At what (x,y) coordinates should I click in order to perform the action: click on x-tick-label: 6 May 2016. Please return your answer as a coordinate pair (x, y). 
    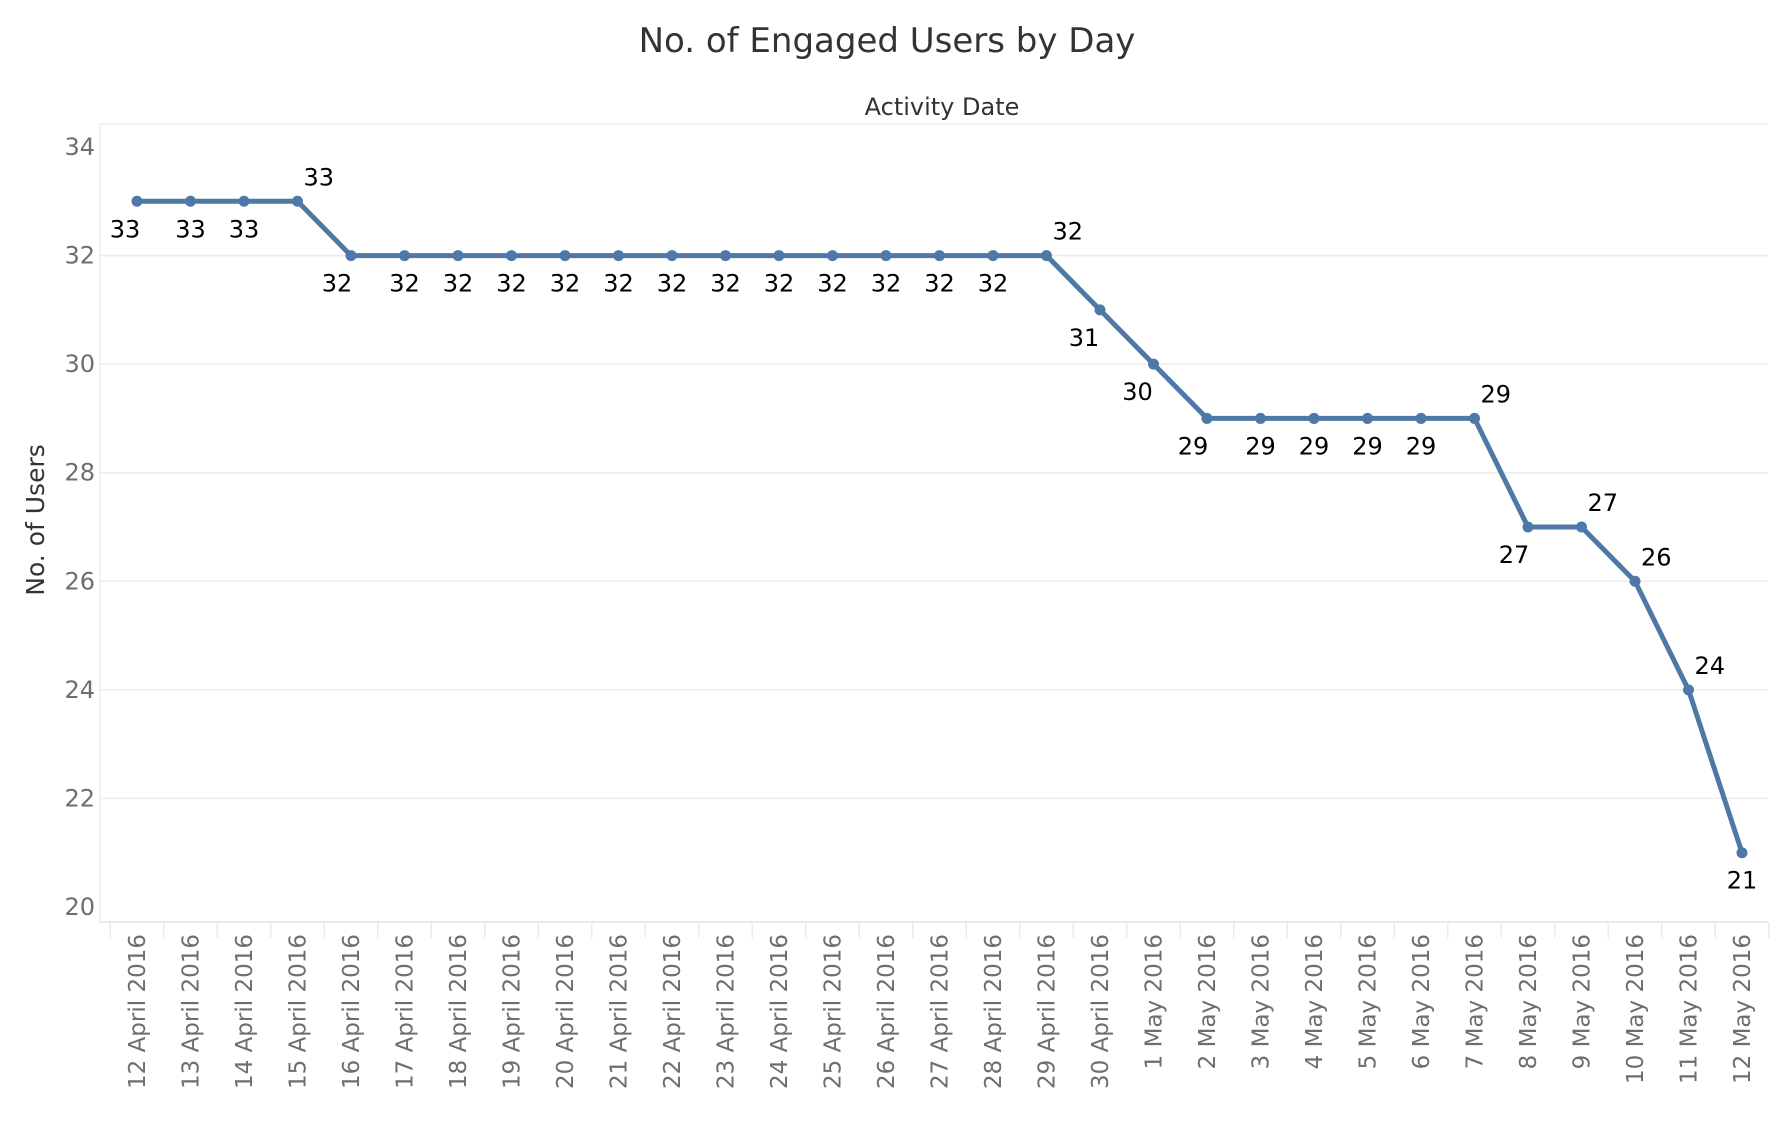
    Looking at the image, I should click on (1422, 1001).